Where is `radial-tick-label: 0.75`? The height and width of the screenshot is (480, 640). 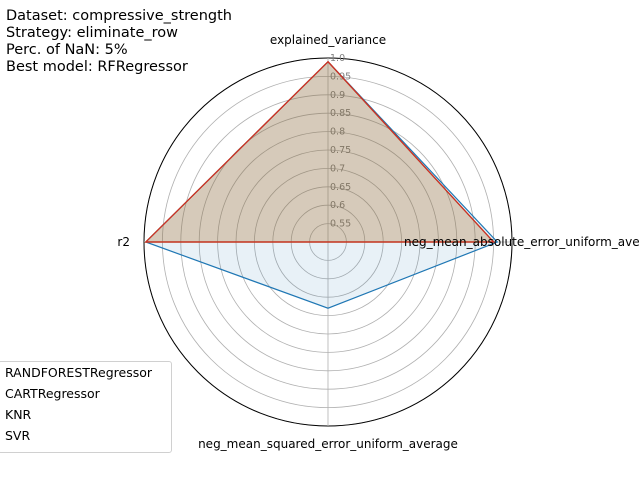
radial-tick-label: 0.75 is located at coordinates (340, 150).